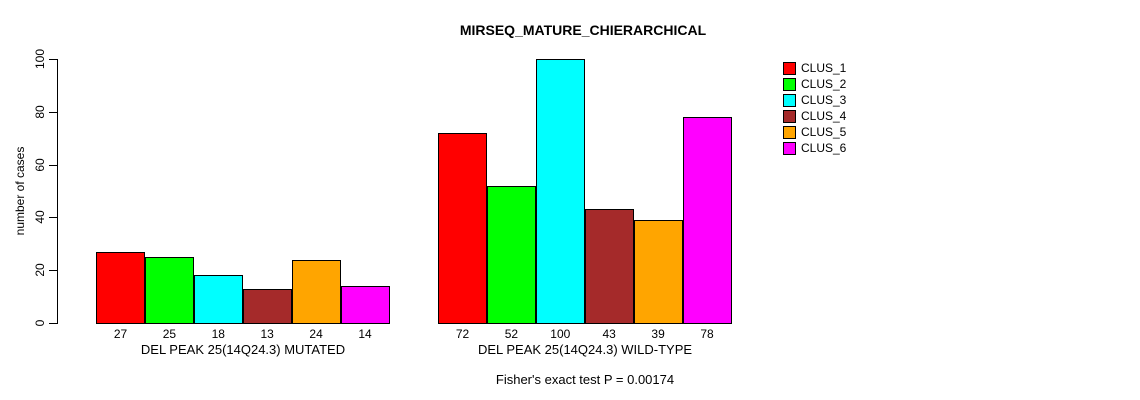  What do you see at coordinates (40, 270) in the screenshot?
I see `y-tick-label: 20` at bounding box center [40, 270].